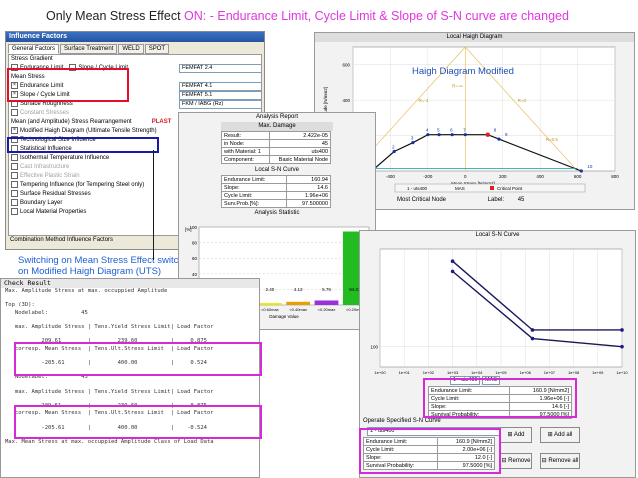 The width and height of the screenshot is (638, 478). I want to click on influence-row-label: Local Material Properties, so click(53, 212).